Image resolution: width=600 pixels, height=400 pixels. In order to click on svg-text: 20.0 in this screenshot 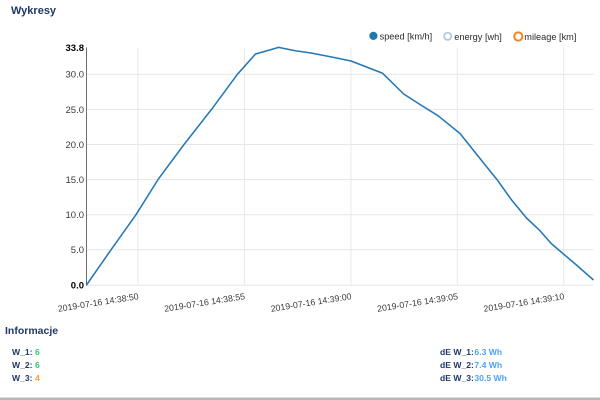, I will do `click(75, 145)`.